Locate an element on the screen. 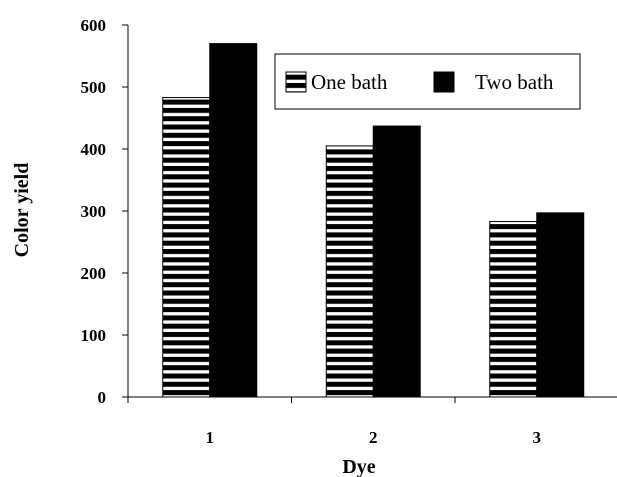  legend-swatch-two-bath is located at coordinates (444, 82).